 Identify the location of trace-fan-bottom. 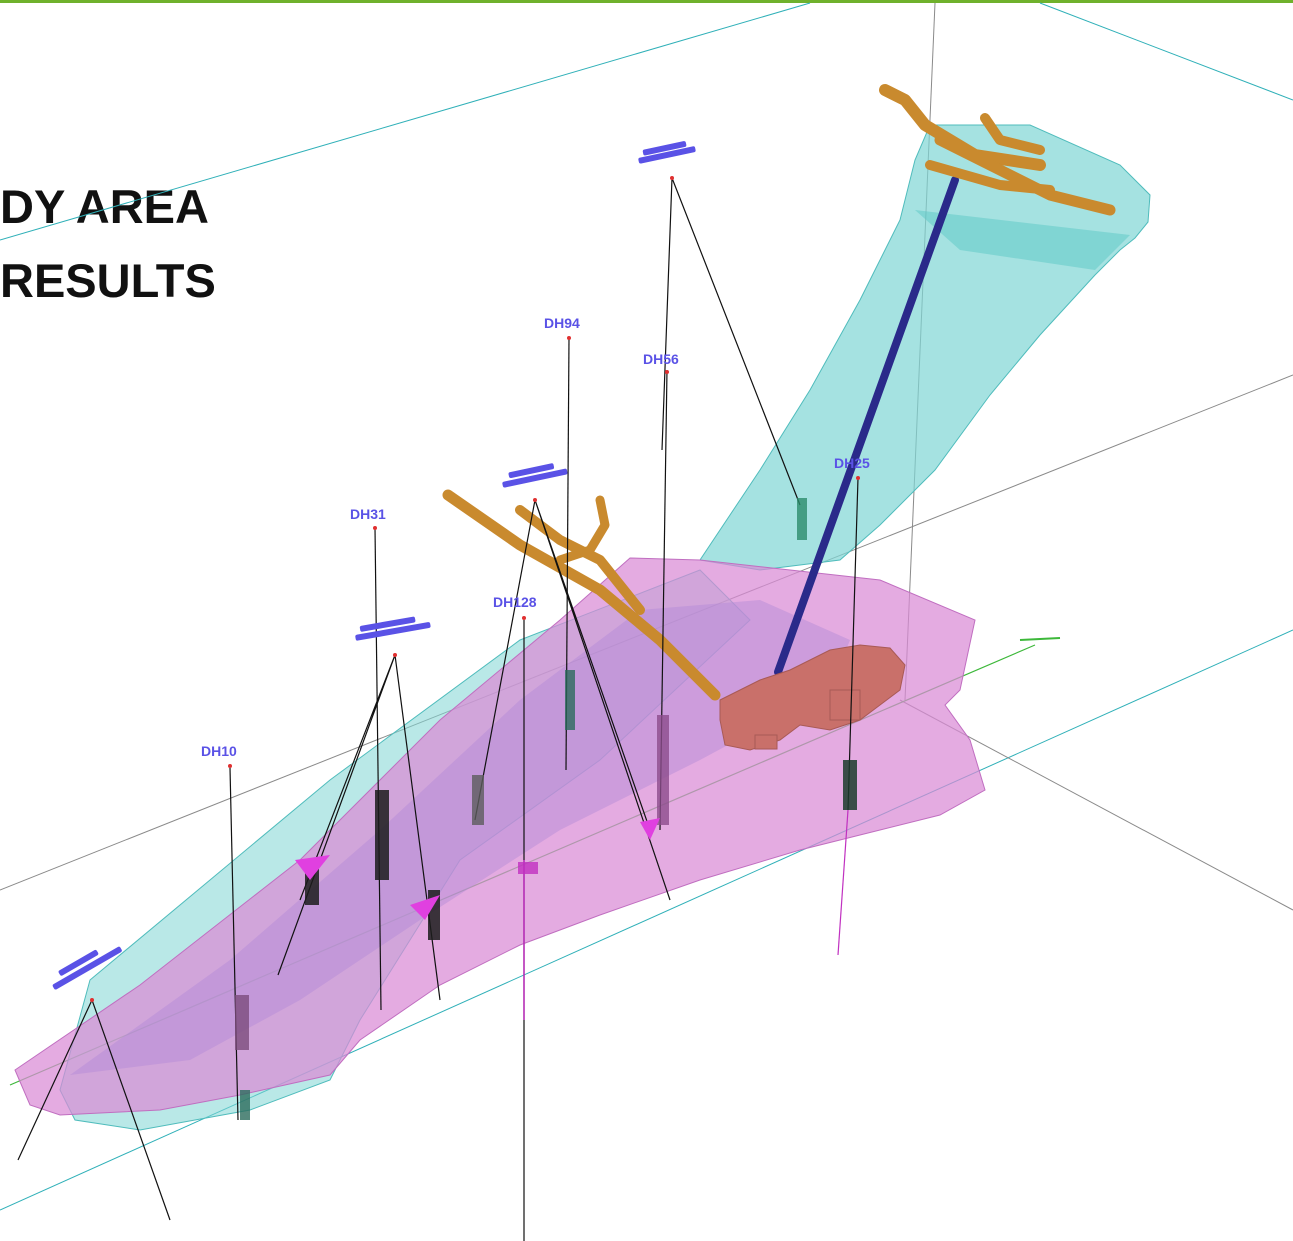
(94, 1110).